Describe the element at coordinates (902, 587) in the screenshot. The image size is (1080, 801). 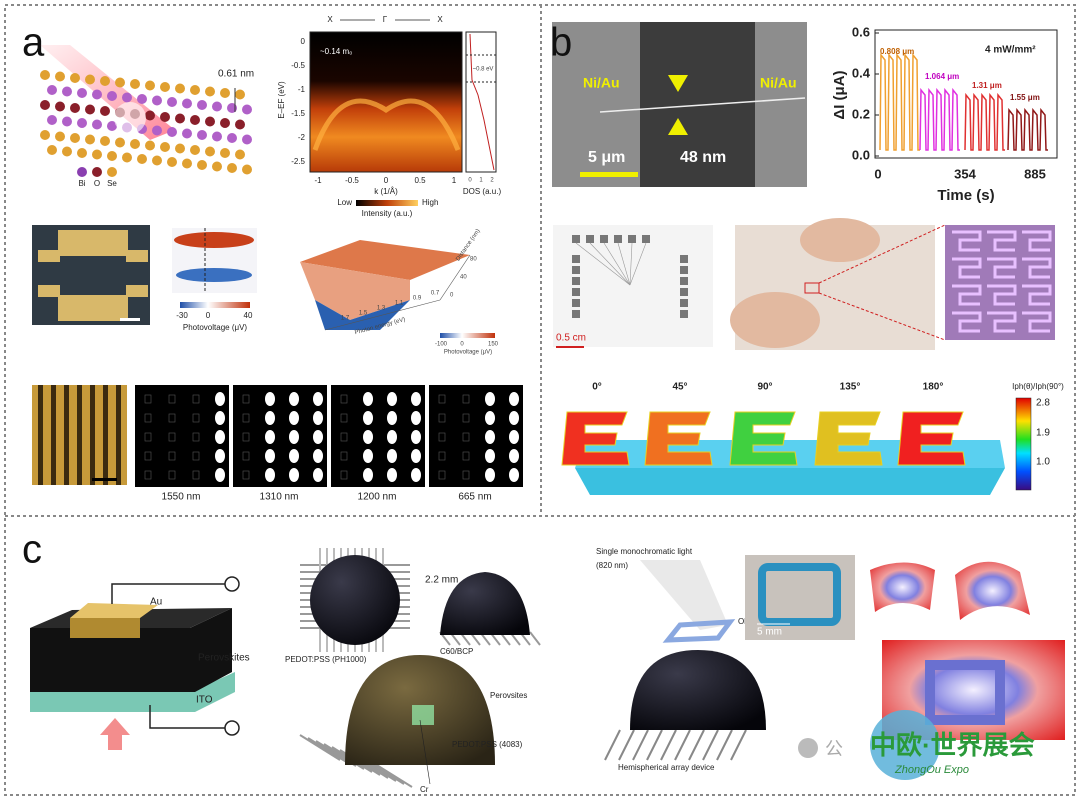
I see `curved-map` at that location.